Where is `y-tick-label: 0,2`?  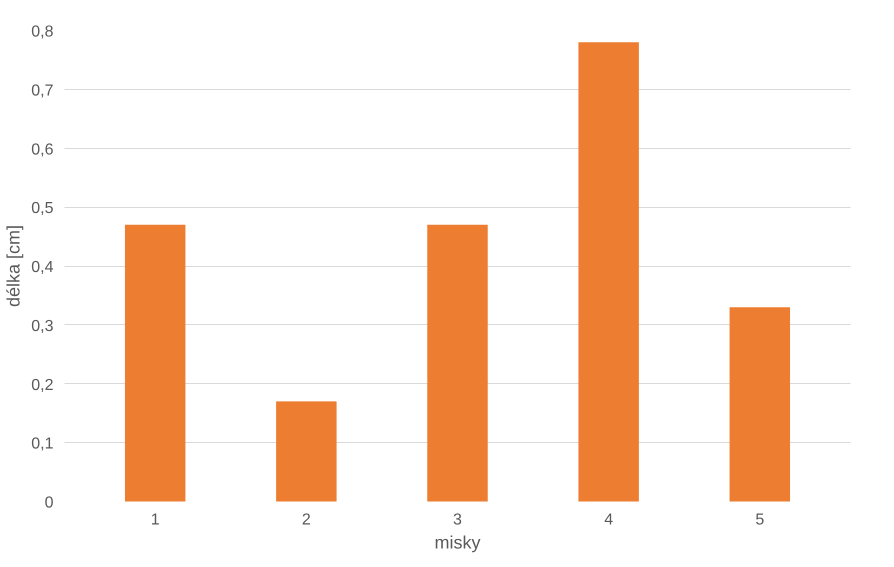
y-tick-label: 0,2 is located at coordinates (42, 385).